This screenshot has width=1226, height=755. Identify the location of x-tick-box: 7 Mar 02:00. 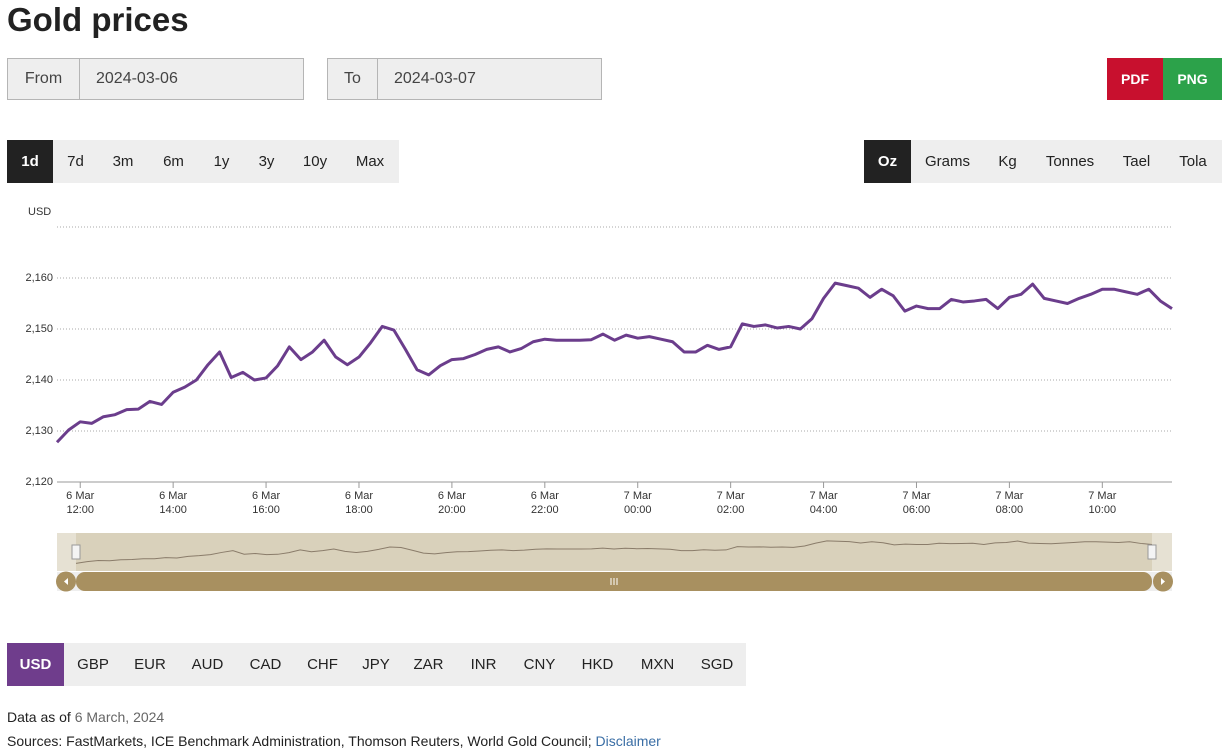
(730, 503).